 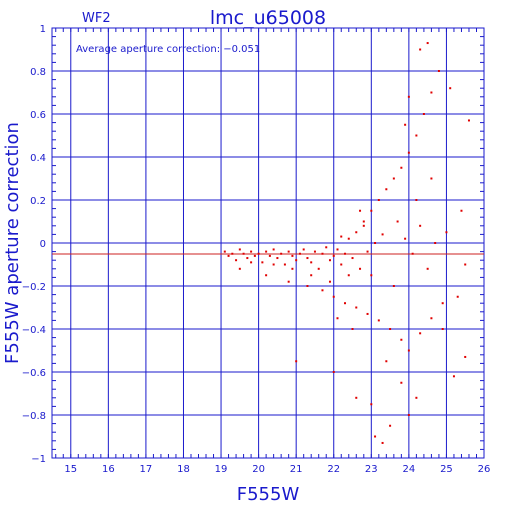 What do you see at coordinates (268, 18) in the screenshot?
I see `chart-title: lmc_u65008` at bounding box center [268, 18].